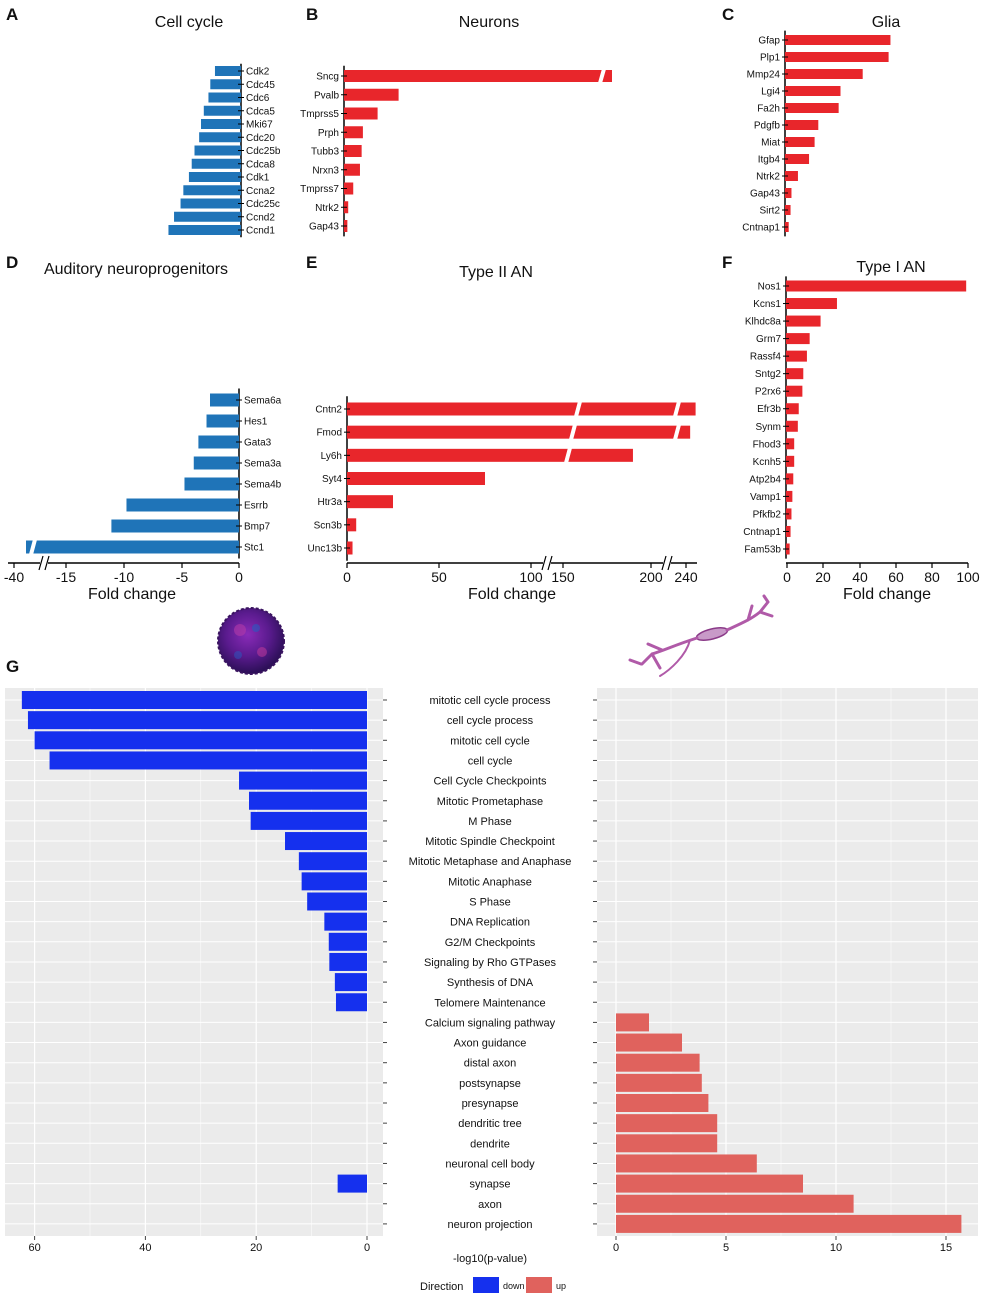 The width and height of the screenshot is (984, 1300). What do you see at coordinates (328, 410) in the screenshot?
I see `category-label-cntn2: Cntn2` at bounding box center [328, 410].